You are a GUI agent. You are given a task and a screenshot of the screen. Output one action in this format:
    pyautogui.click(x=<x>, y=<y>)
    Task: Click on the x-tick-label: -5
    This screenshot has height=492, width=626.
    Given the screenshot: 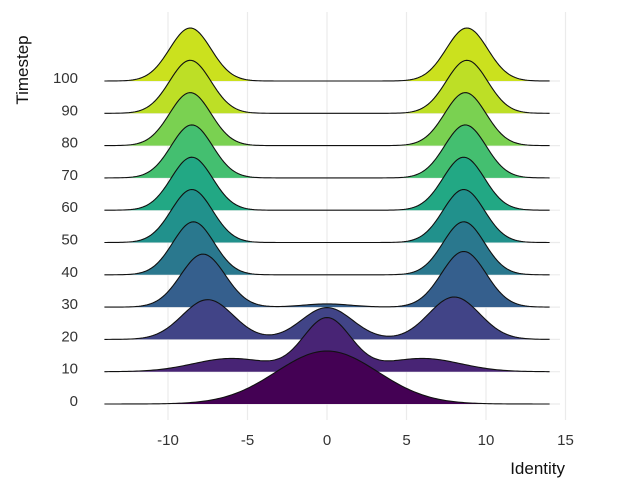 What is the action you would take?
    pyautogui.click(x=247, y=440)
    